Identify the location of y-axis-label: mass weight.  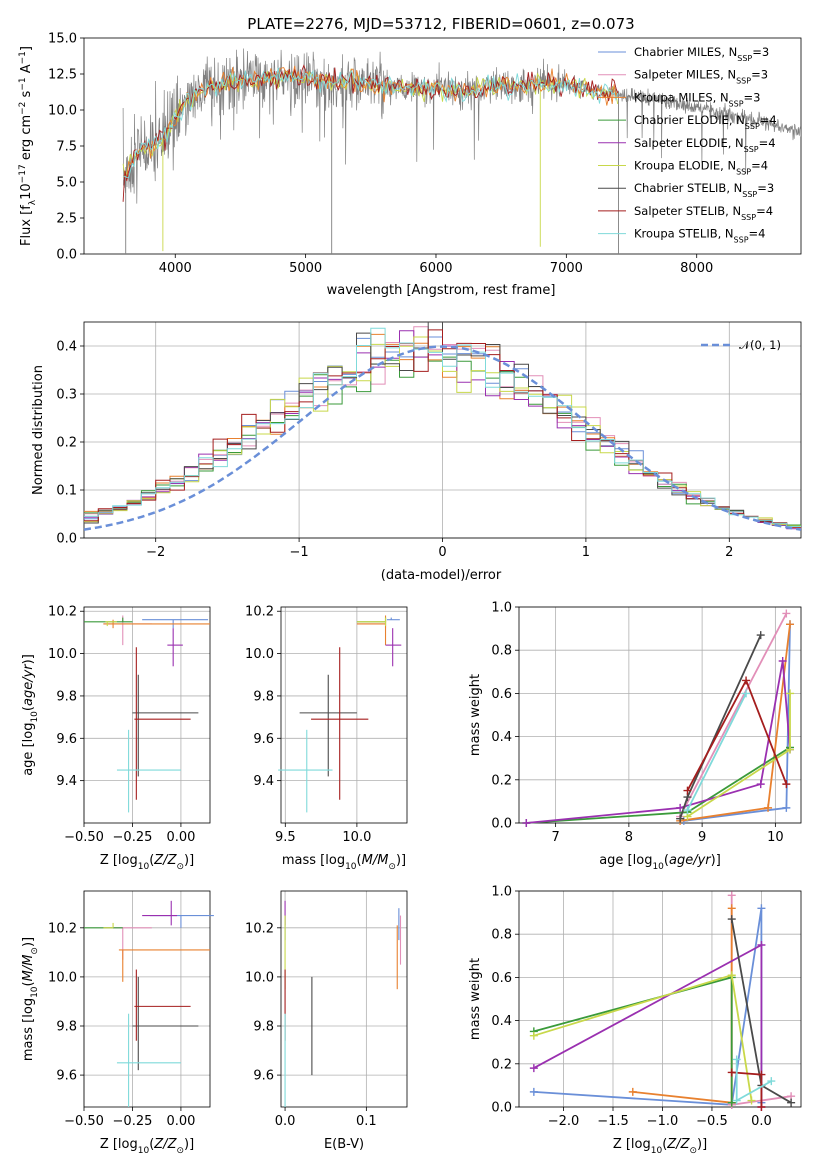
(475, 999).